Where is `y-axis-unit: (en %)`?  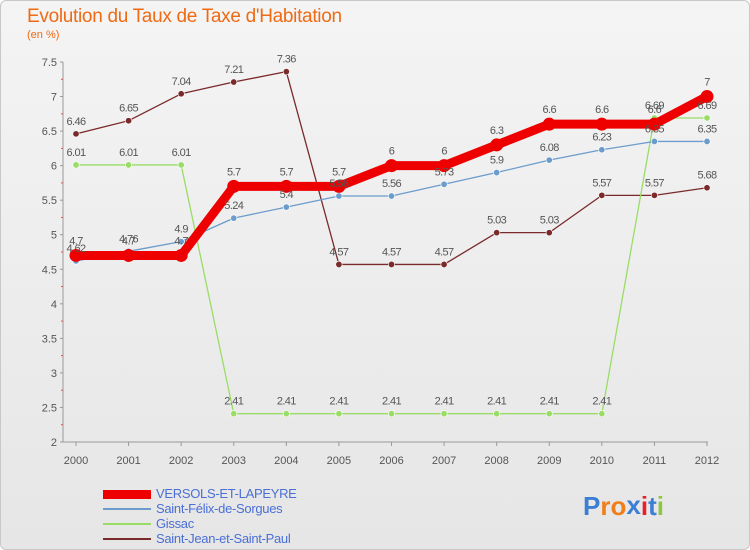
y-axis-unit: (en %) is located at coordinates (43, 35).